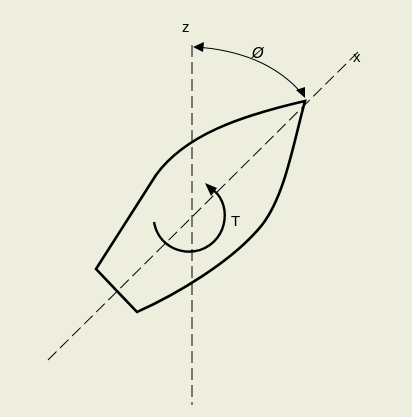  Describe the element at coordinates (211, 189) in the screenshot. I see `torque-arrowhead-icon` at that location.